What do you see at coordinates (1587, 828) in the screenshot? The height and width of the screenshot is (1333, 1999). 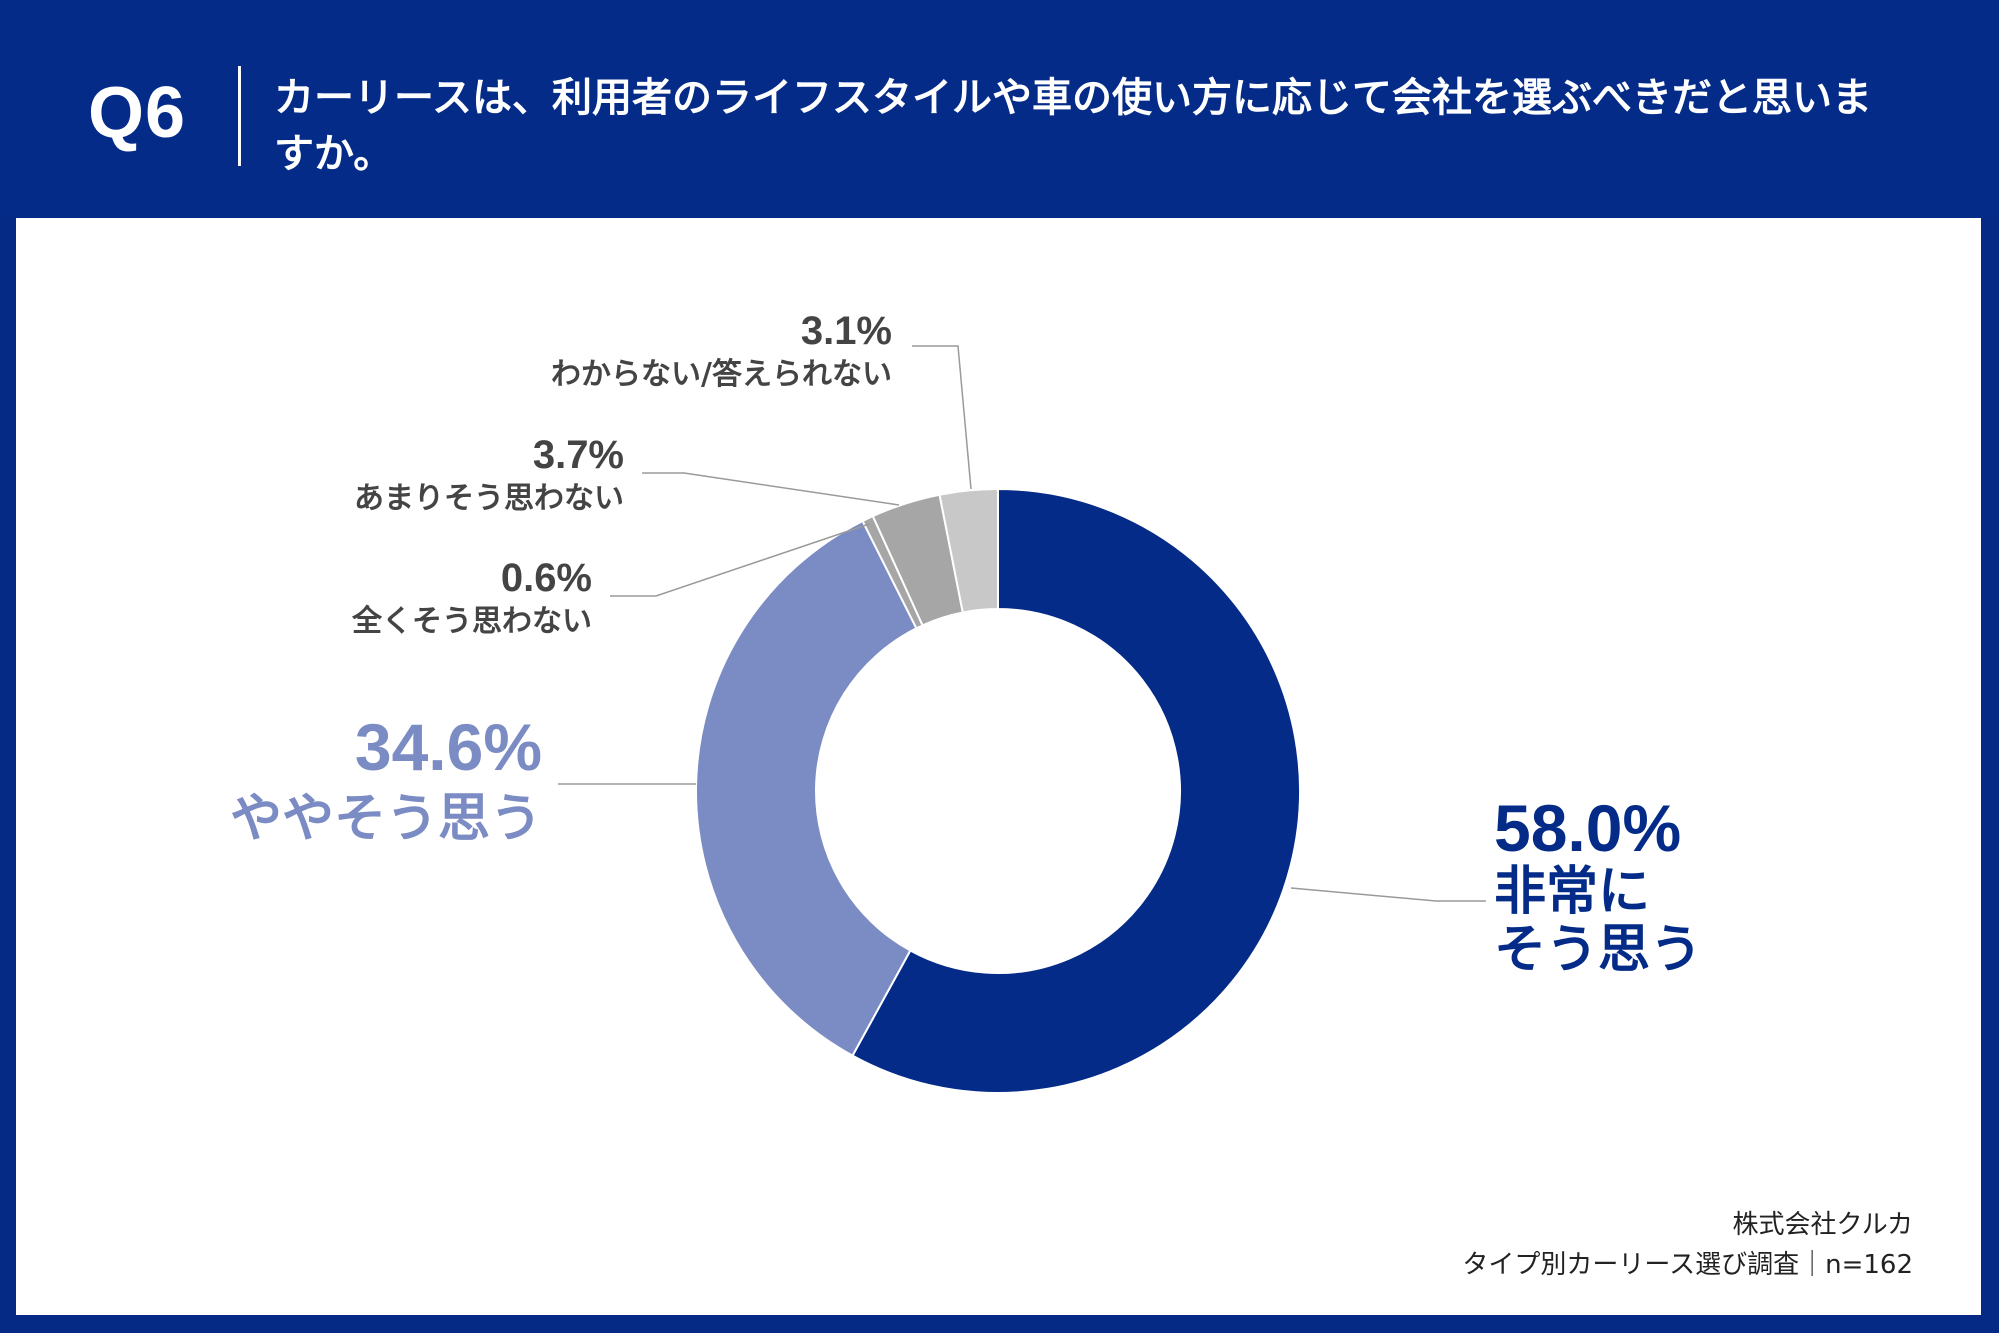 I see `value-label-strongly-agree: 58.0%` at bounding box center [1587, 828].